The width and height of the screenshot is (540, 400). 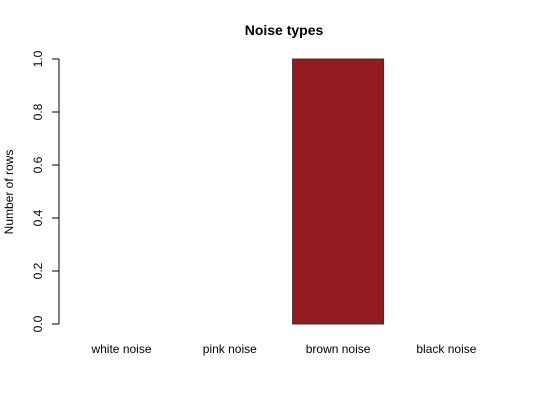 I want to click on category-label: black noise, so click(x=446, y=349).